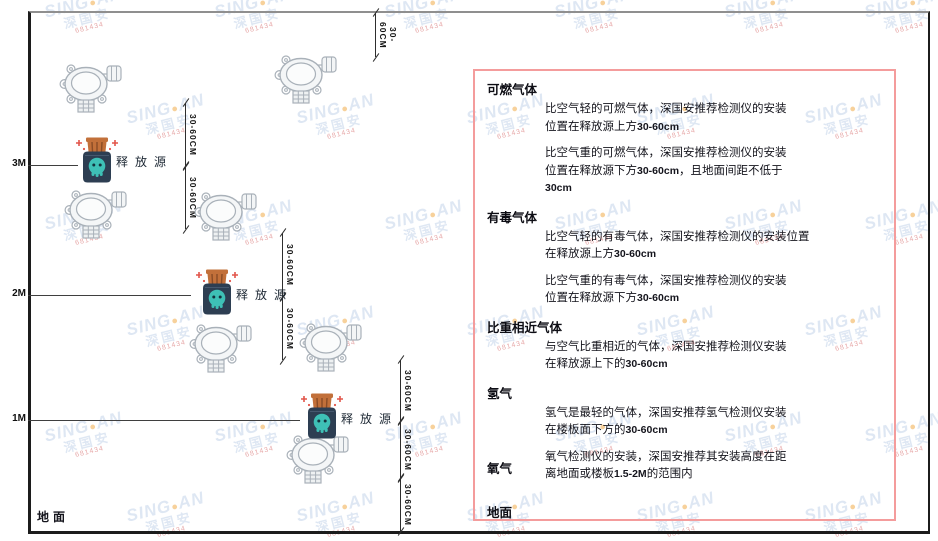  Describe the element at coordinates (601, 254) in the screenshot. I see `guideline-text: 在释放源上方30-60cm` at that location.